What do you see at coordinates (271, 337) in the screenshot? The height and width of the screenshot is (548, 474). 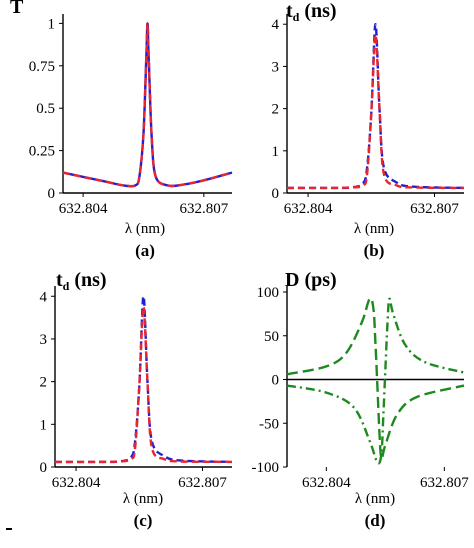 I see `y-tick-label-d: 50` at bounding box center [271, 337].